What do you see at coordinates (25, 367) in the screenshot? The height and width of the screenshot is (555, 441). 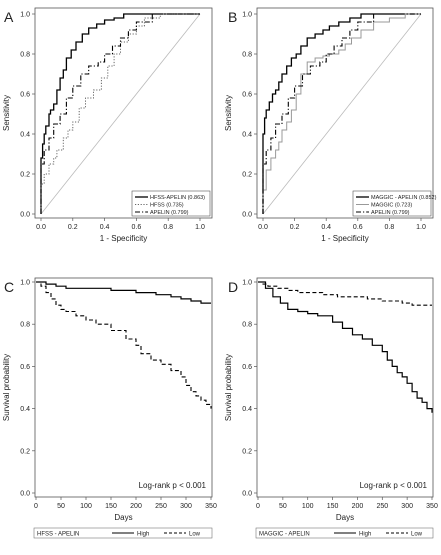 I see `y-tick-label-c-3: 0.6` at bounding box center [25, 367].